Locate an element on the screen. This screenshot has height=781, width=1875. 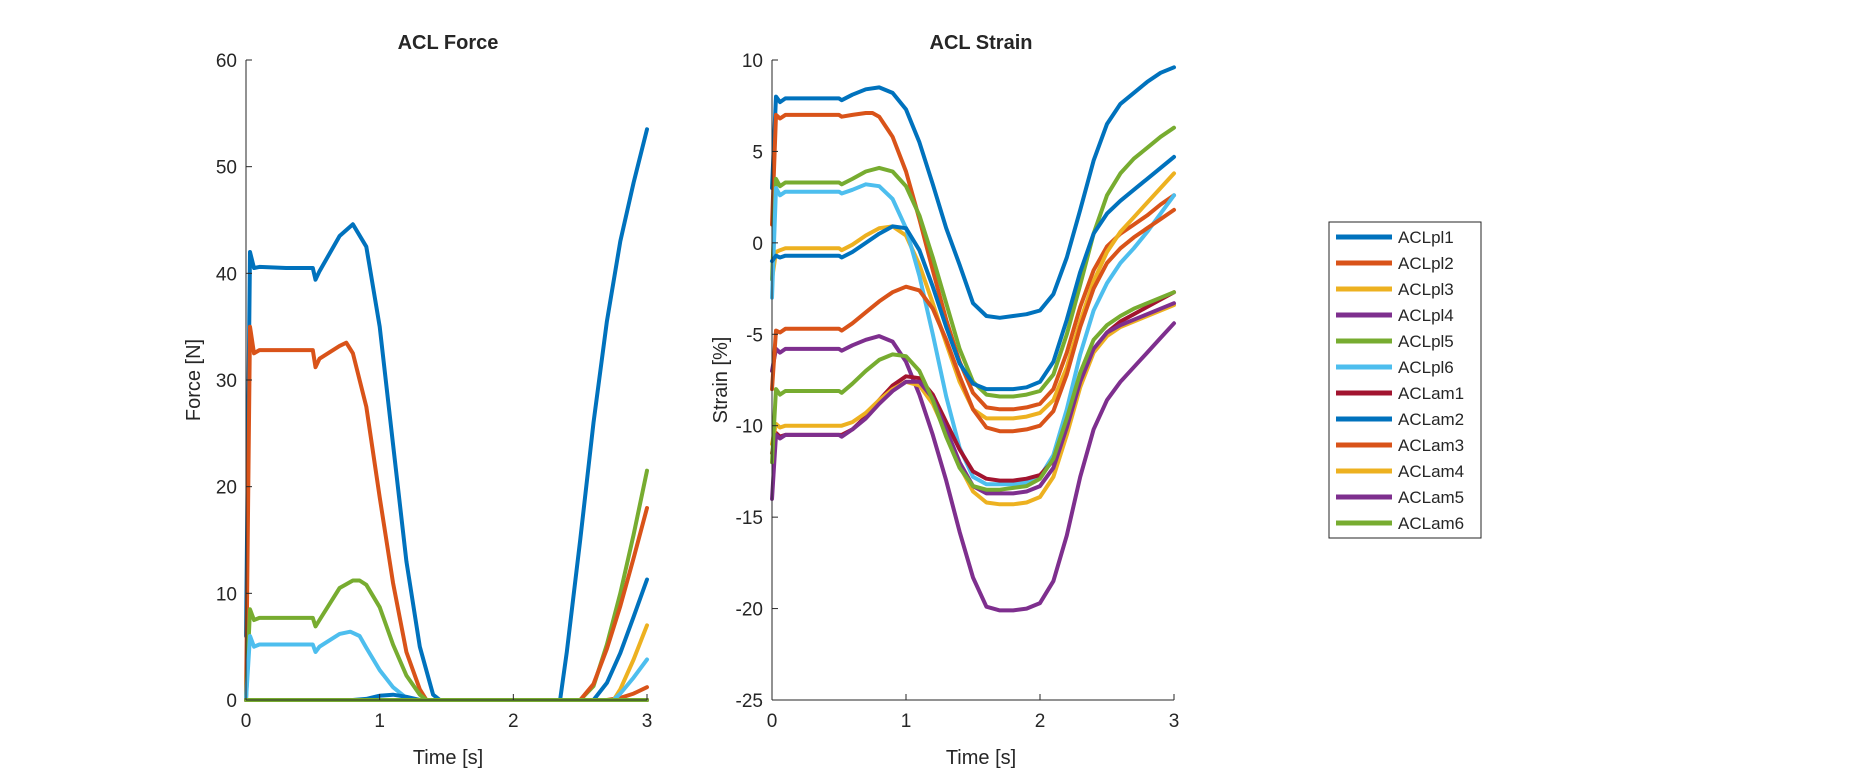
legend-box is located at coordinates (1405, 380).